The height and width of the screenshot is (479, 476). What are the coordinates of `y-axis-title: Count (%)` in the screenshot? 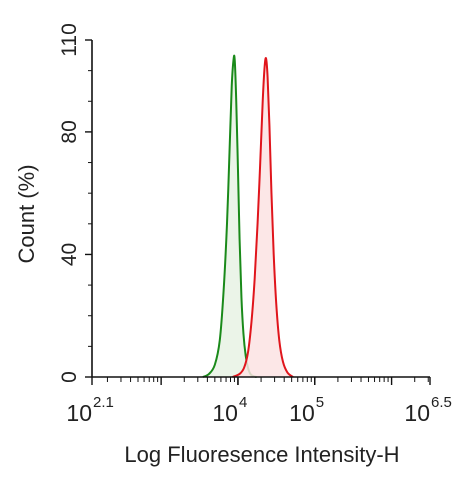 It's located at (26, 213).